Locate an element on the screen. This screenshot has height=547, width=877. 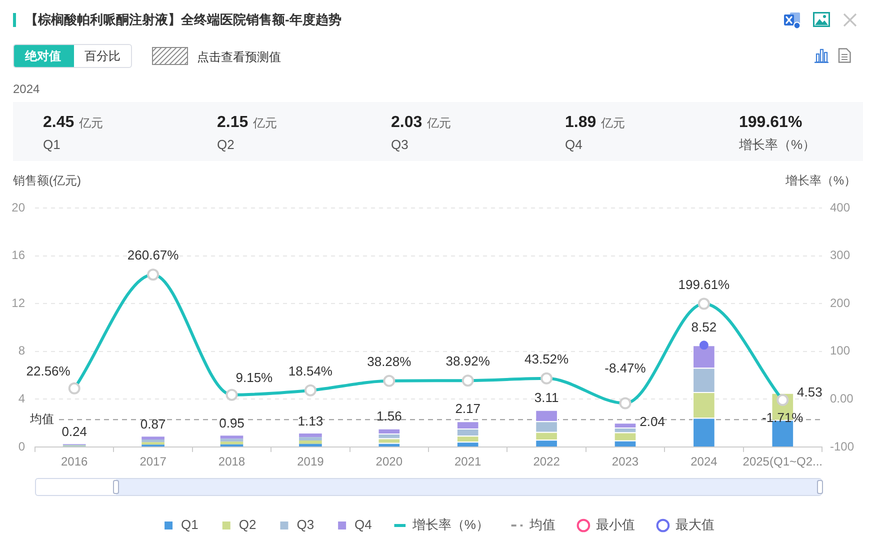
legend-label: Q2 is located at coordinates (247, 524).